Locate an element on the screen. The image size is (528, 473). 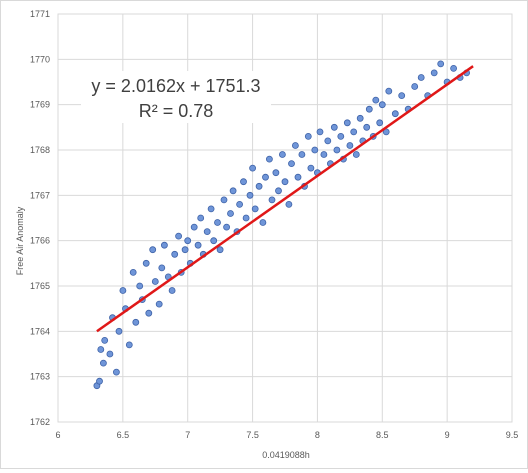
y-tick-label: 1771 is located at coordinates (40, 14).